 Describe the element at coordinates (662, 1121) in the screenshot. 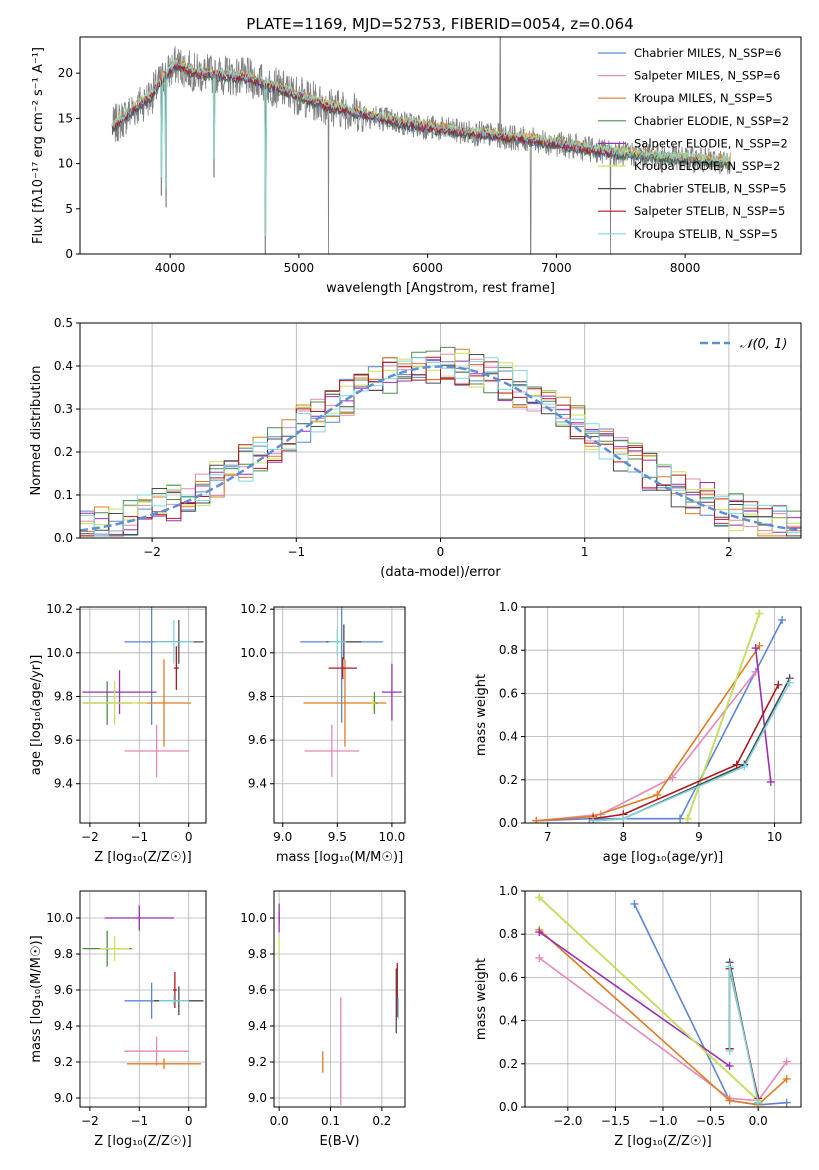

I see `x-tick-label: −1.0` at that location.